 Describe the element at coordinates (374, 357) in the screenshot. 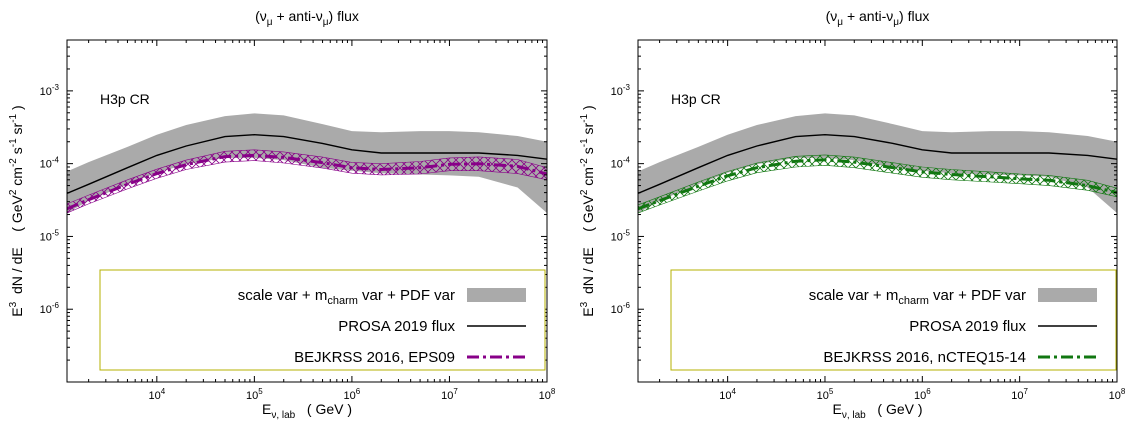

I see `legend-label: BEJKRSS 2016, EPS09` at that location.